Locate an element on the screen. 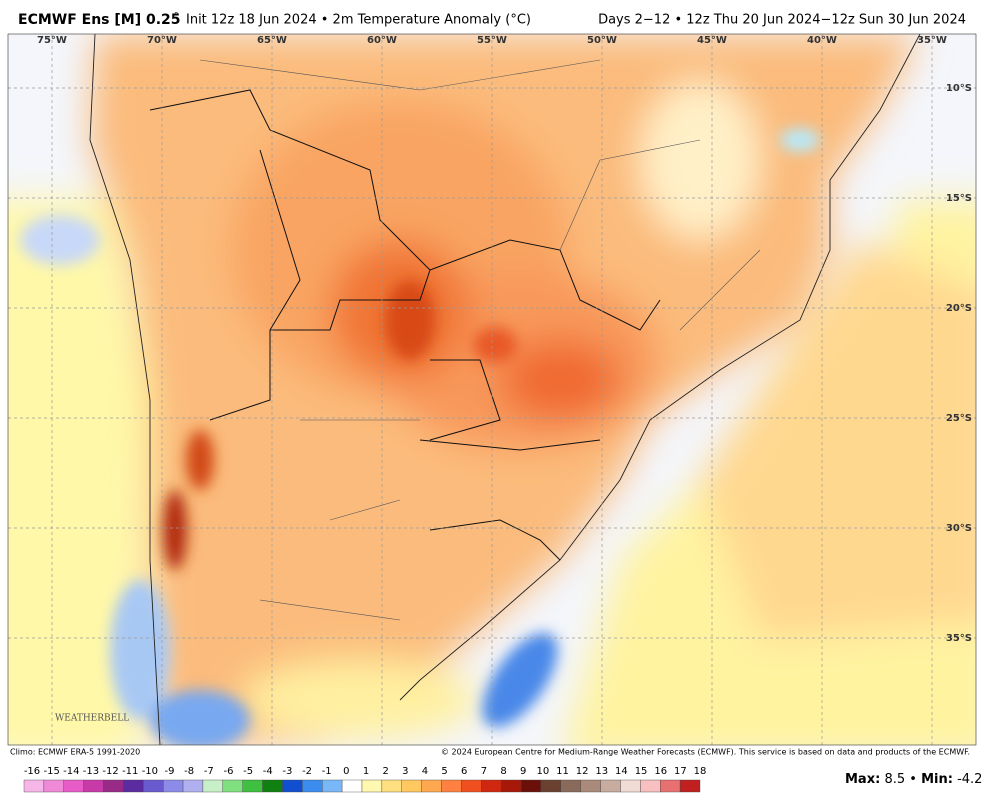  colorbar-label: 13 is located at coordinates (601, 771).